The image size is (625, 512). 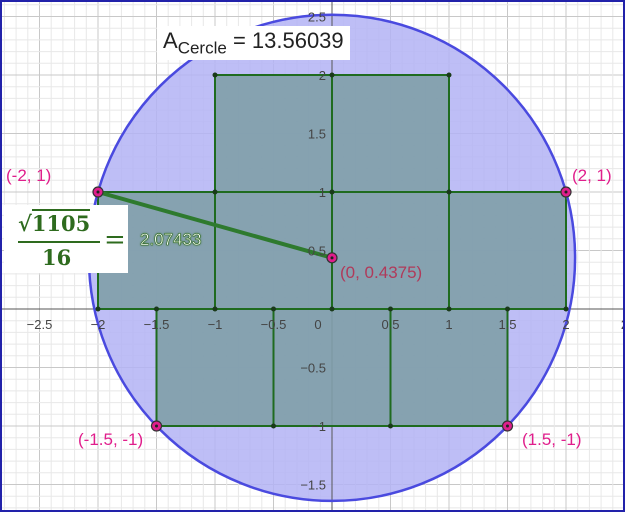 I want to click on formula-denominator: 16, so click(x=57, y=257).